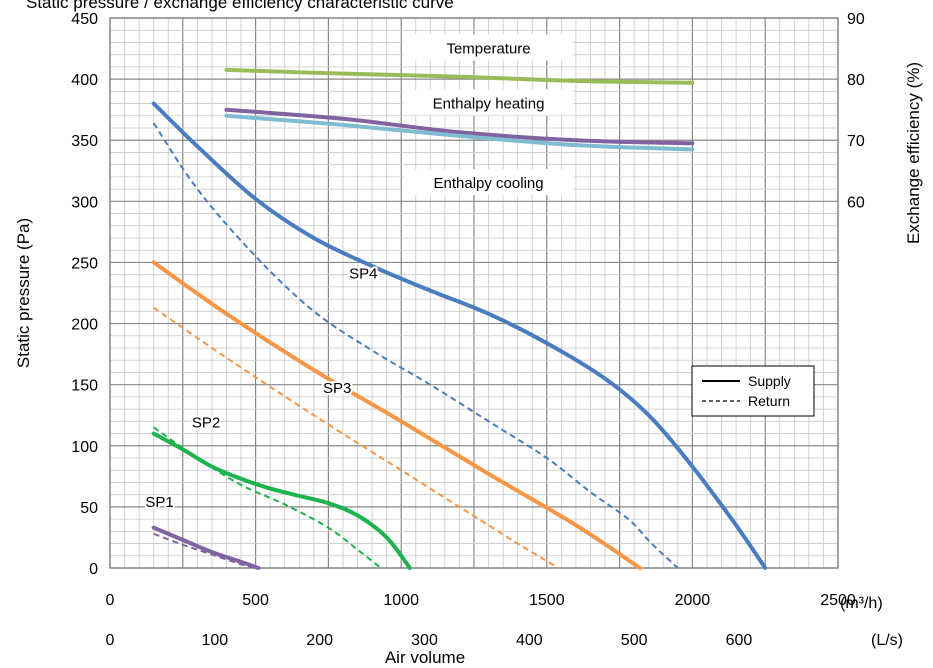 This screenshot has height=668, width=933. Describe the element at coordinates (84, 19) in the screenshot. I see `y-tick-label: 450` at that location.